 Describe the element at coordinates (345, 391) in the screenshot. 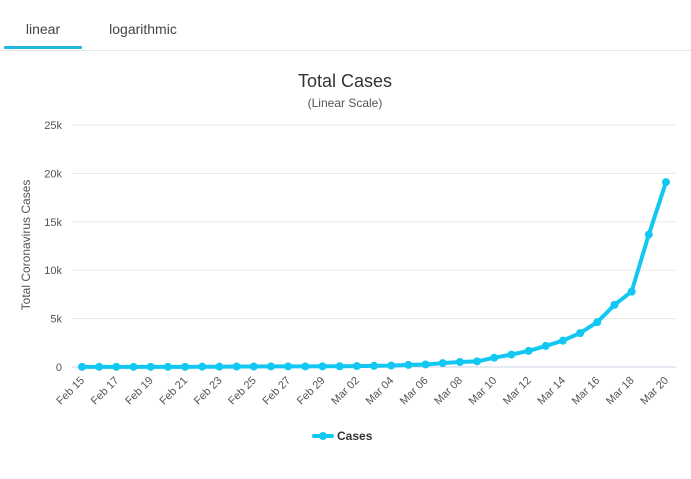

I see `x-tick-label: Mar 02` at that location.